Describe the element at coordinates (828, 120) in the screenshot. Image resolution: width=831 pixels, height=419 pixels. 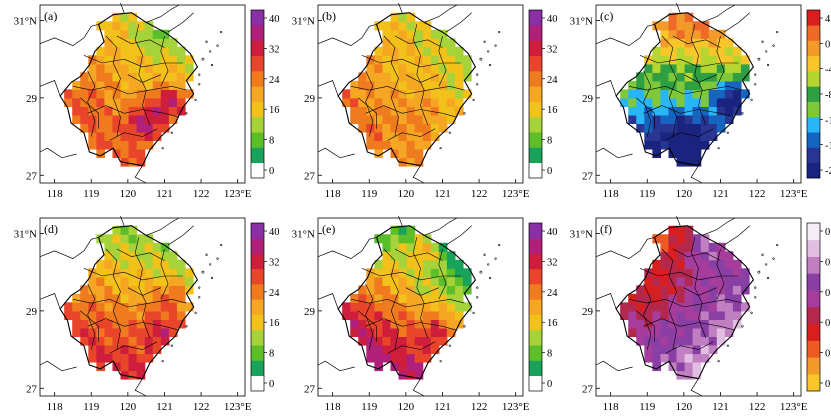
I see `colorbar-tick-label: -12` at that location.